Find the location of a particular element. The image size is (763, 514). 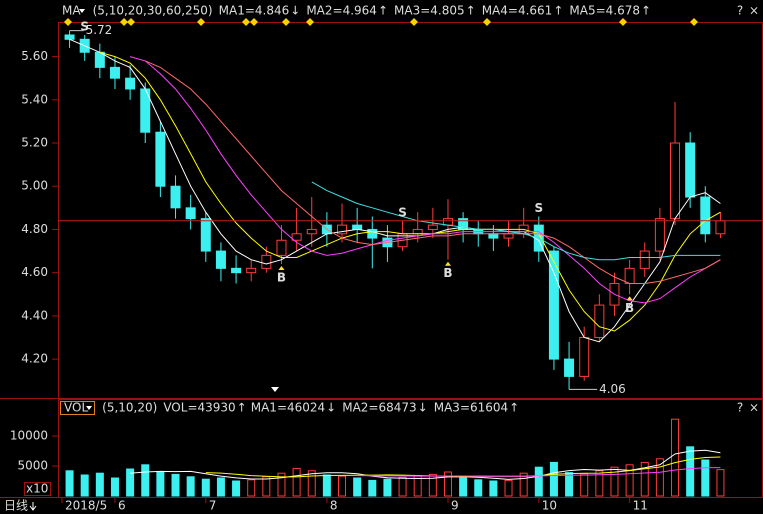

y-tick-label: 4.80 is located at coordinates (34, 229).